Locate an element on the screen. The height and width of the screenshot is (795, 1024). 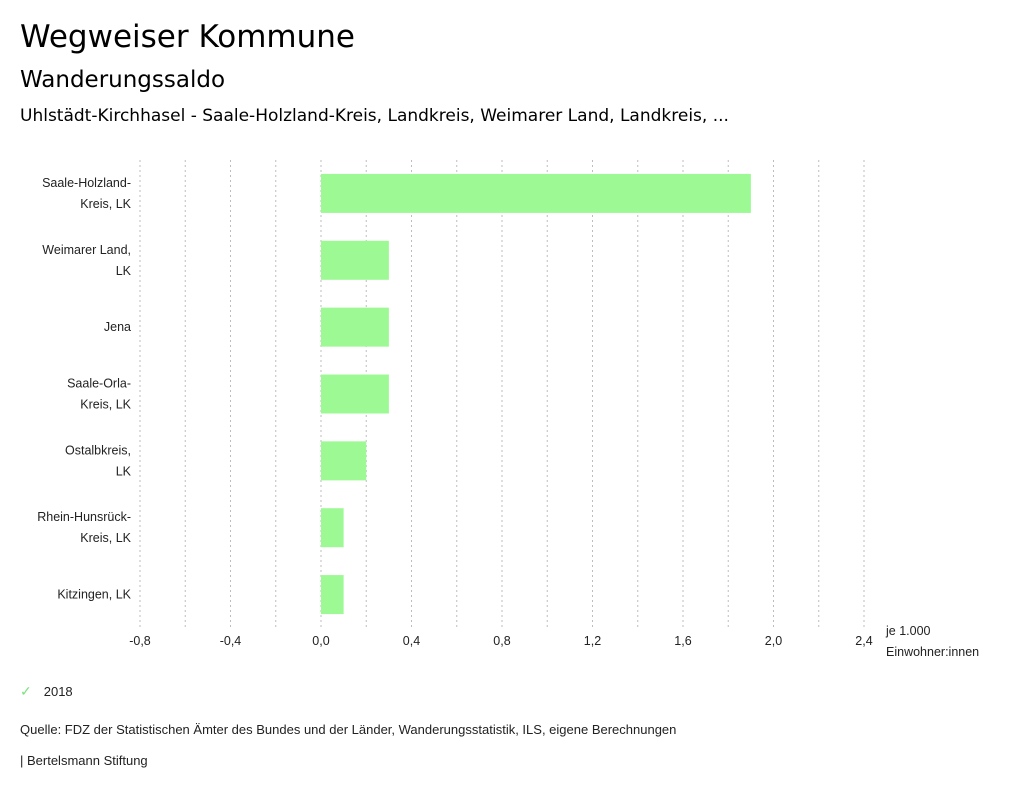
x-tick-label: 0,4 is located at coordinates (411, 641).